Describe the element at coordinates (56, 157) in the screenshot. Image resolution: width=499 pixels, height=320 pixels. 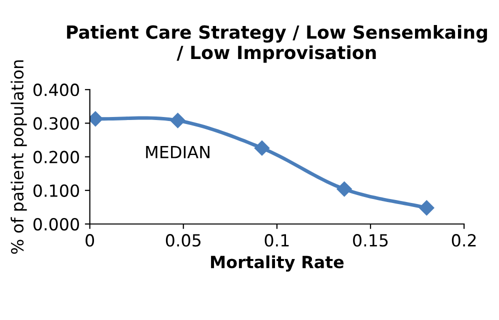
I see `y-tick-label: 0.200` at that location.